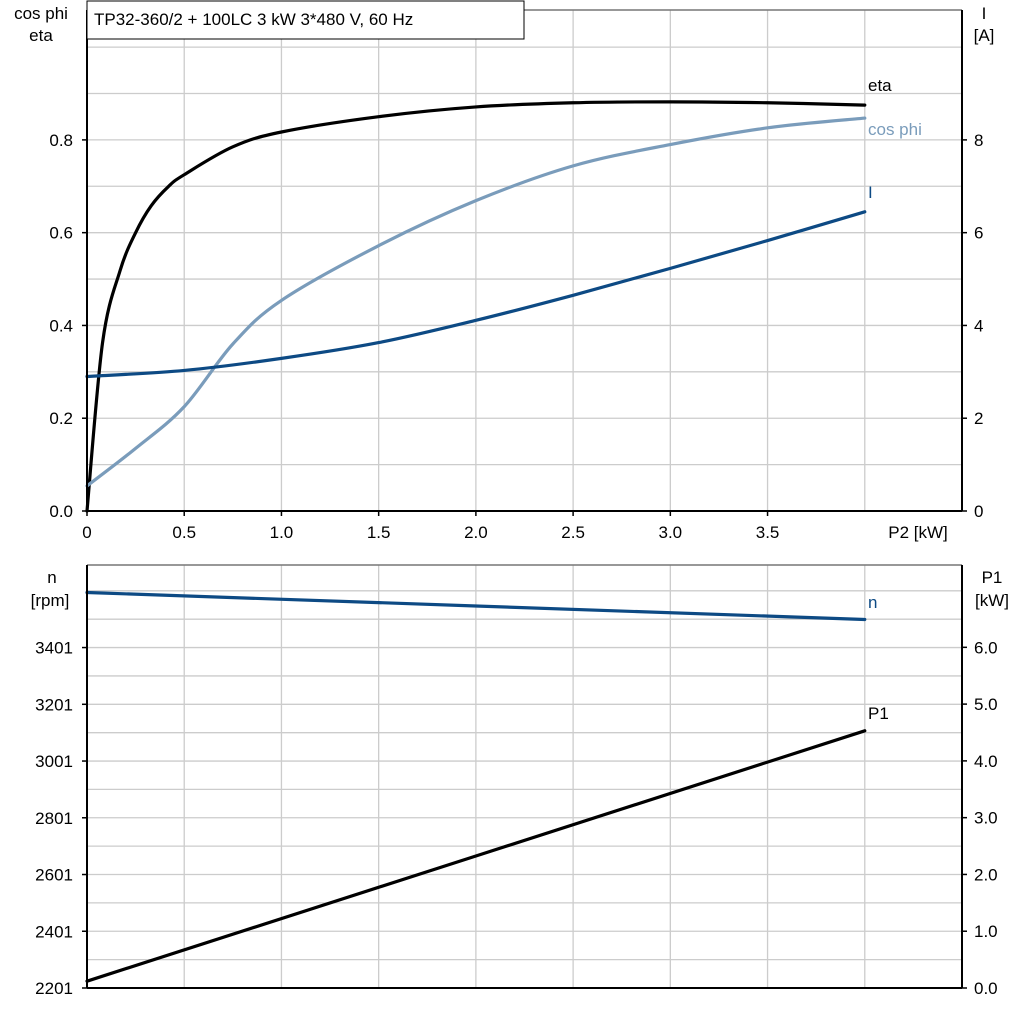 Image resolution: width=1024 pixels, height=1029 pixels. Describe the element at coordinates (54, 648) in the screenshot. I see `y-tick-label-left: 3401` at that location.